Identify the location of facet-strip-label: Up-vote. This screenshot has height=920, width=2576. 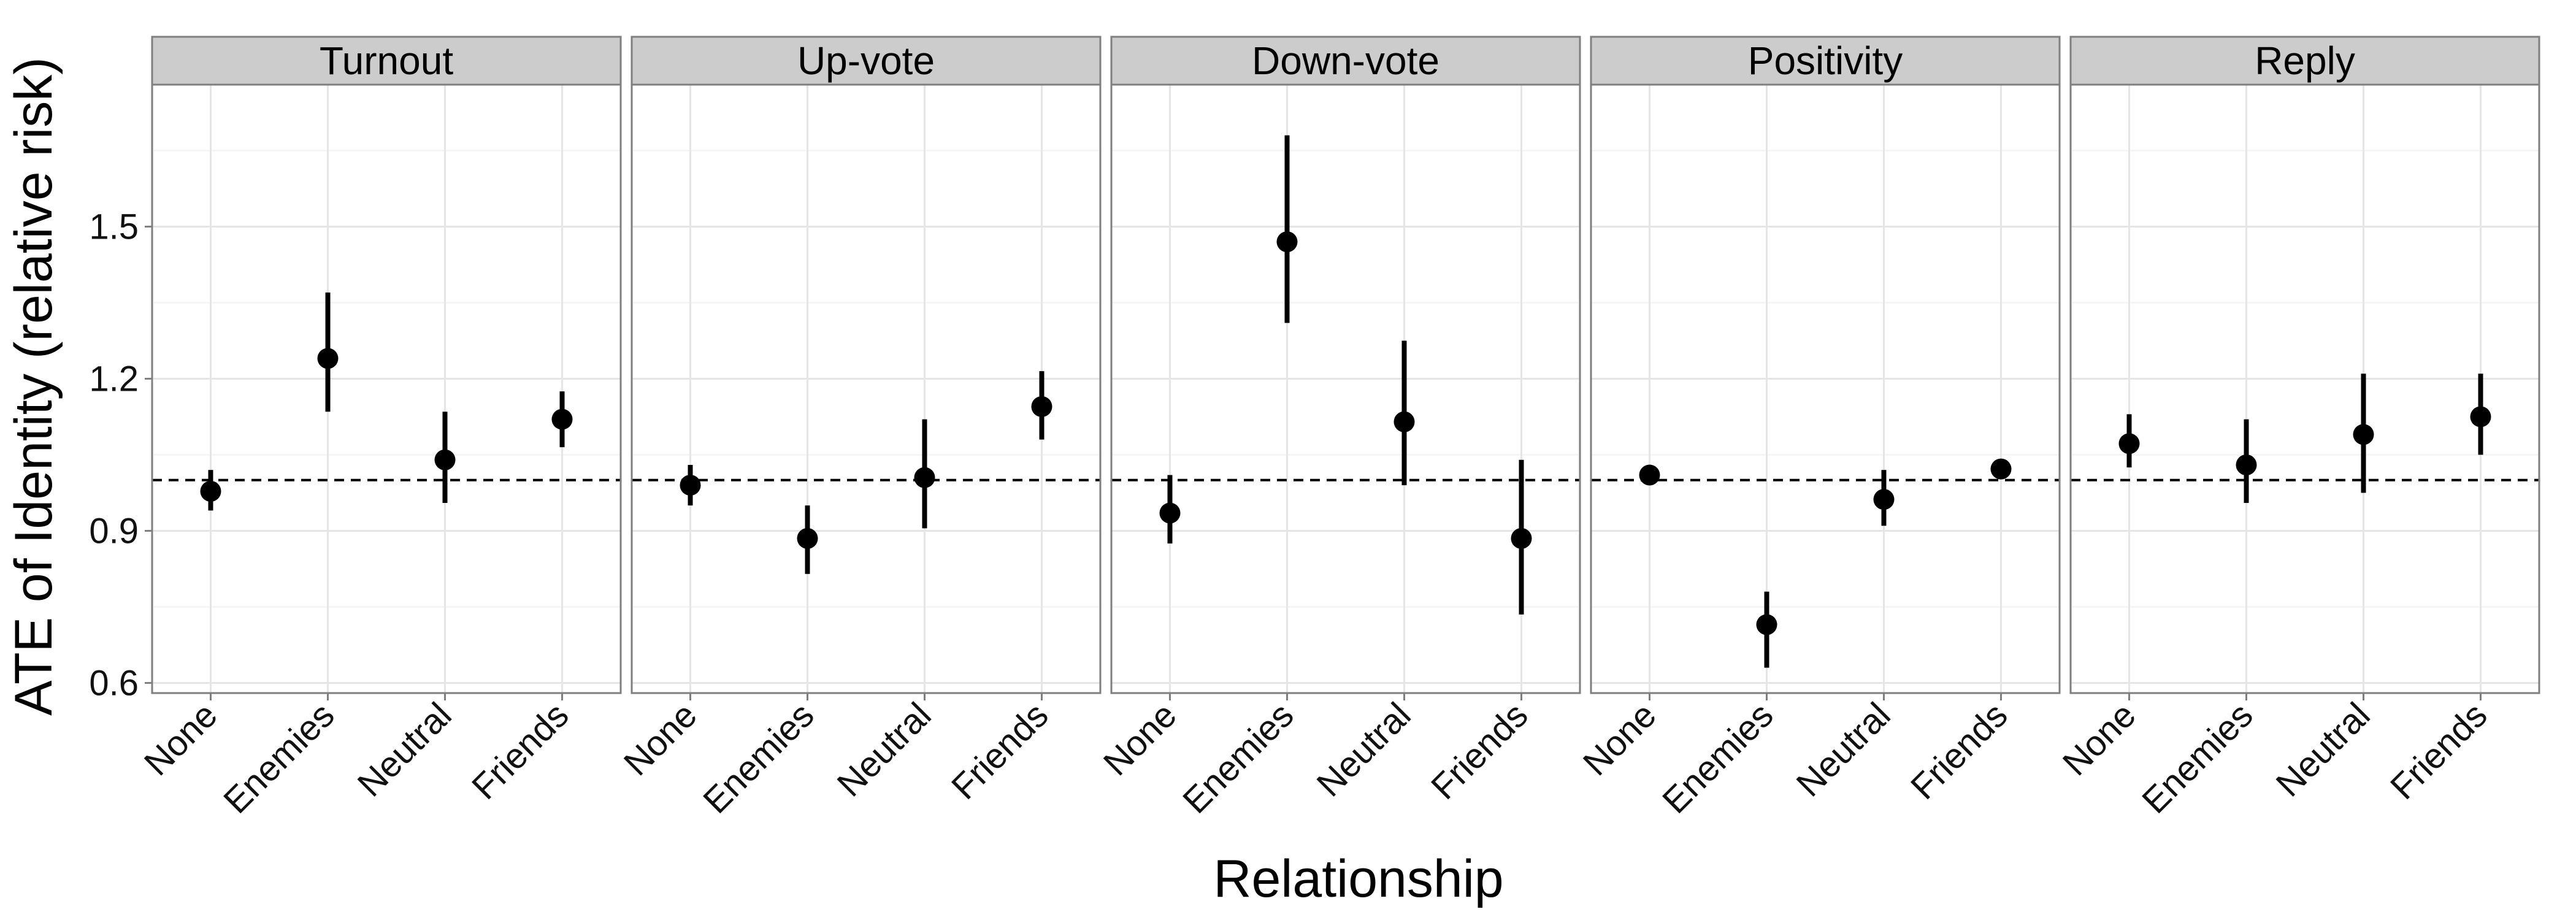
(866, 61).